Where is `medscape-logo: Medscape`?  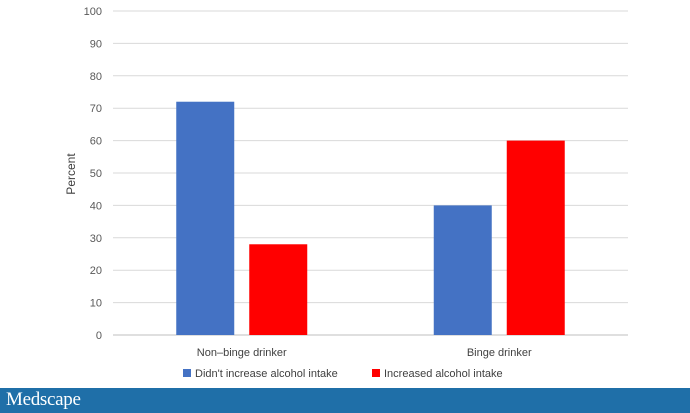 medscape-logo: Medscape is located at coordinates (43, 399).